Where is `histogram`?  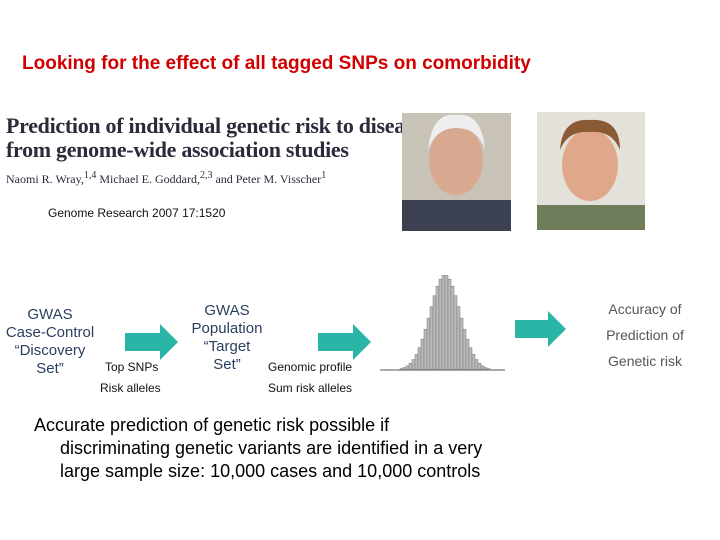 histogram is located at coordinates (445, 323).